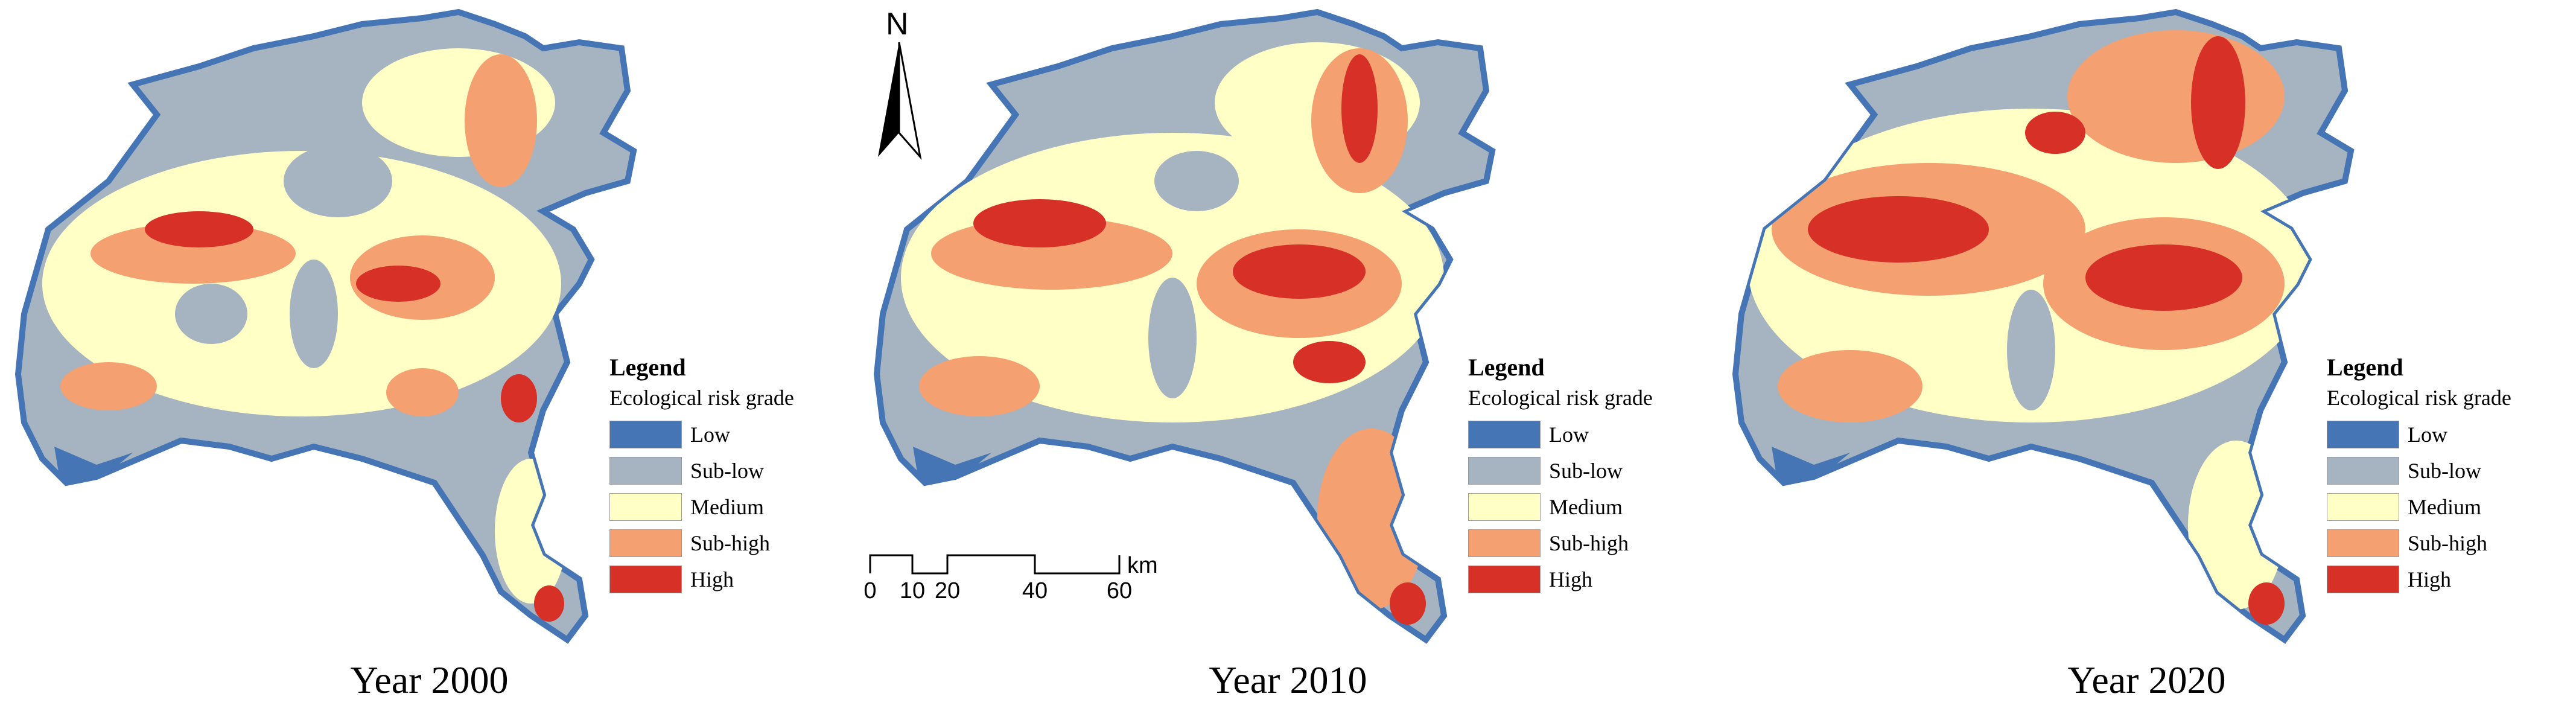 Image resolution: width=2576 pixels, height=714 pixels. What do you see at coordinates (948, 591) in the screenshot?
I see `scale-tick-label: 20` at bounding box center [948, 591].